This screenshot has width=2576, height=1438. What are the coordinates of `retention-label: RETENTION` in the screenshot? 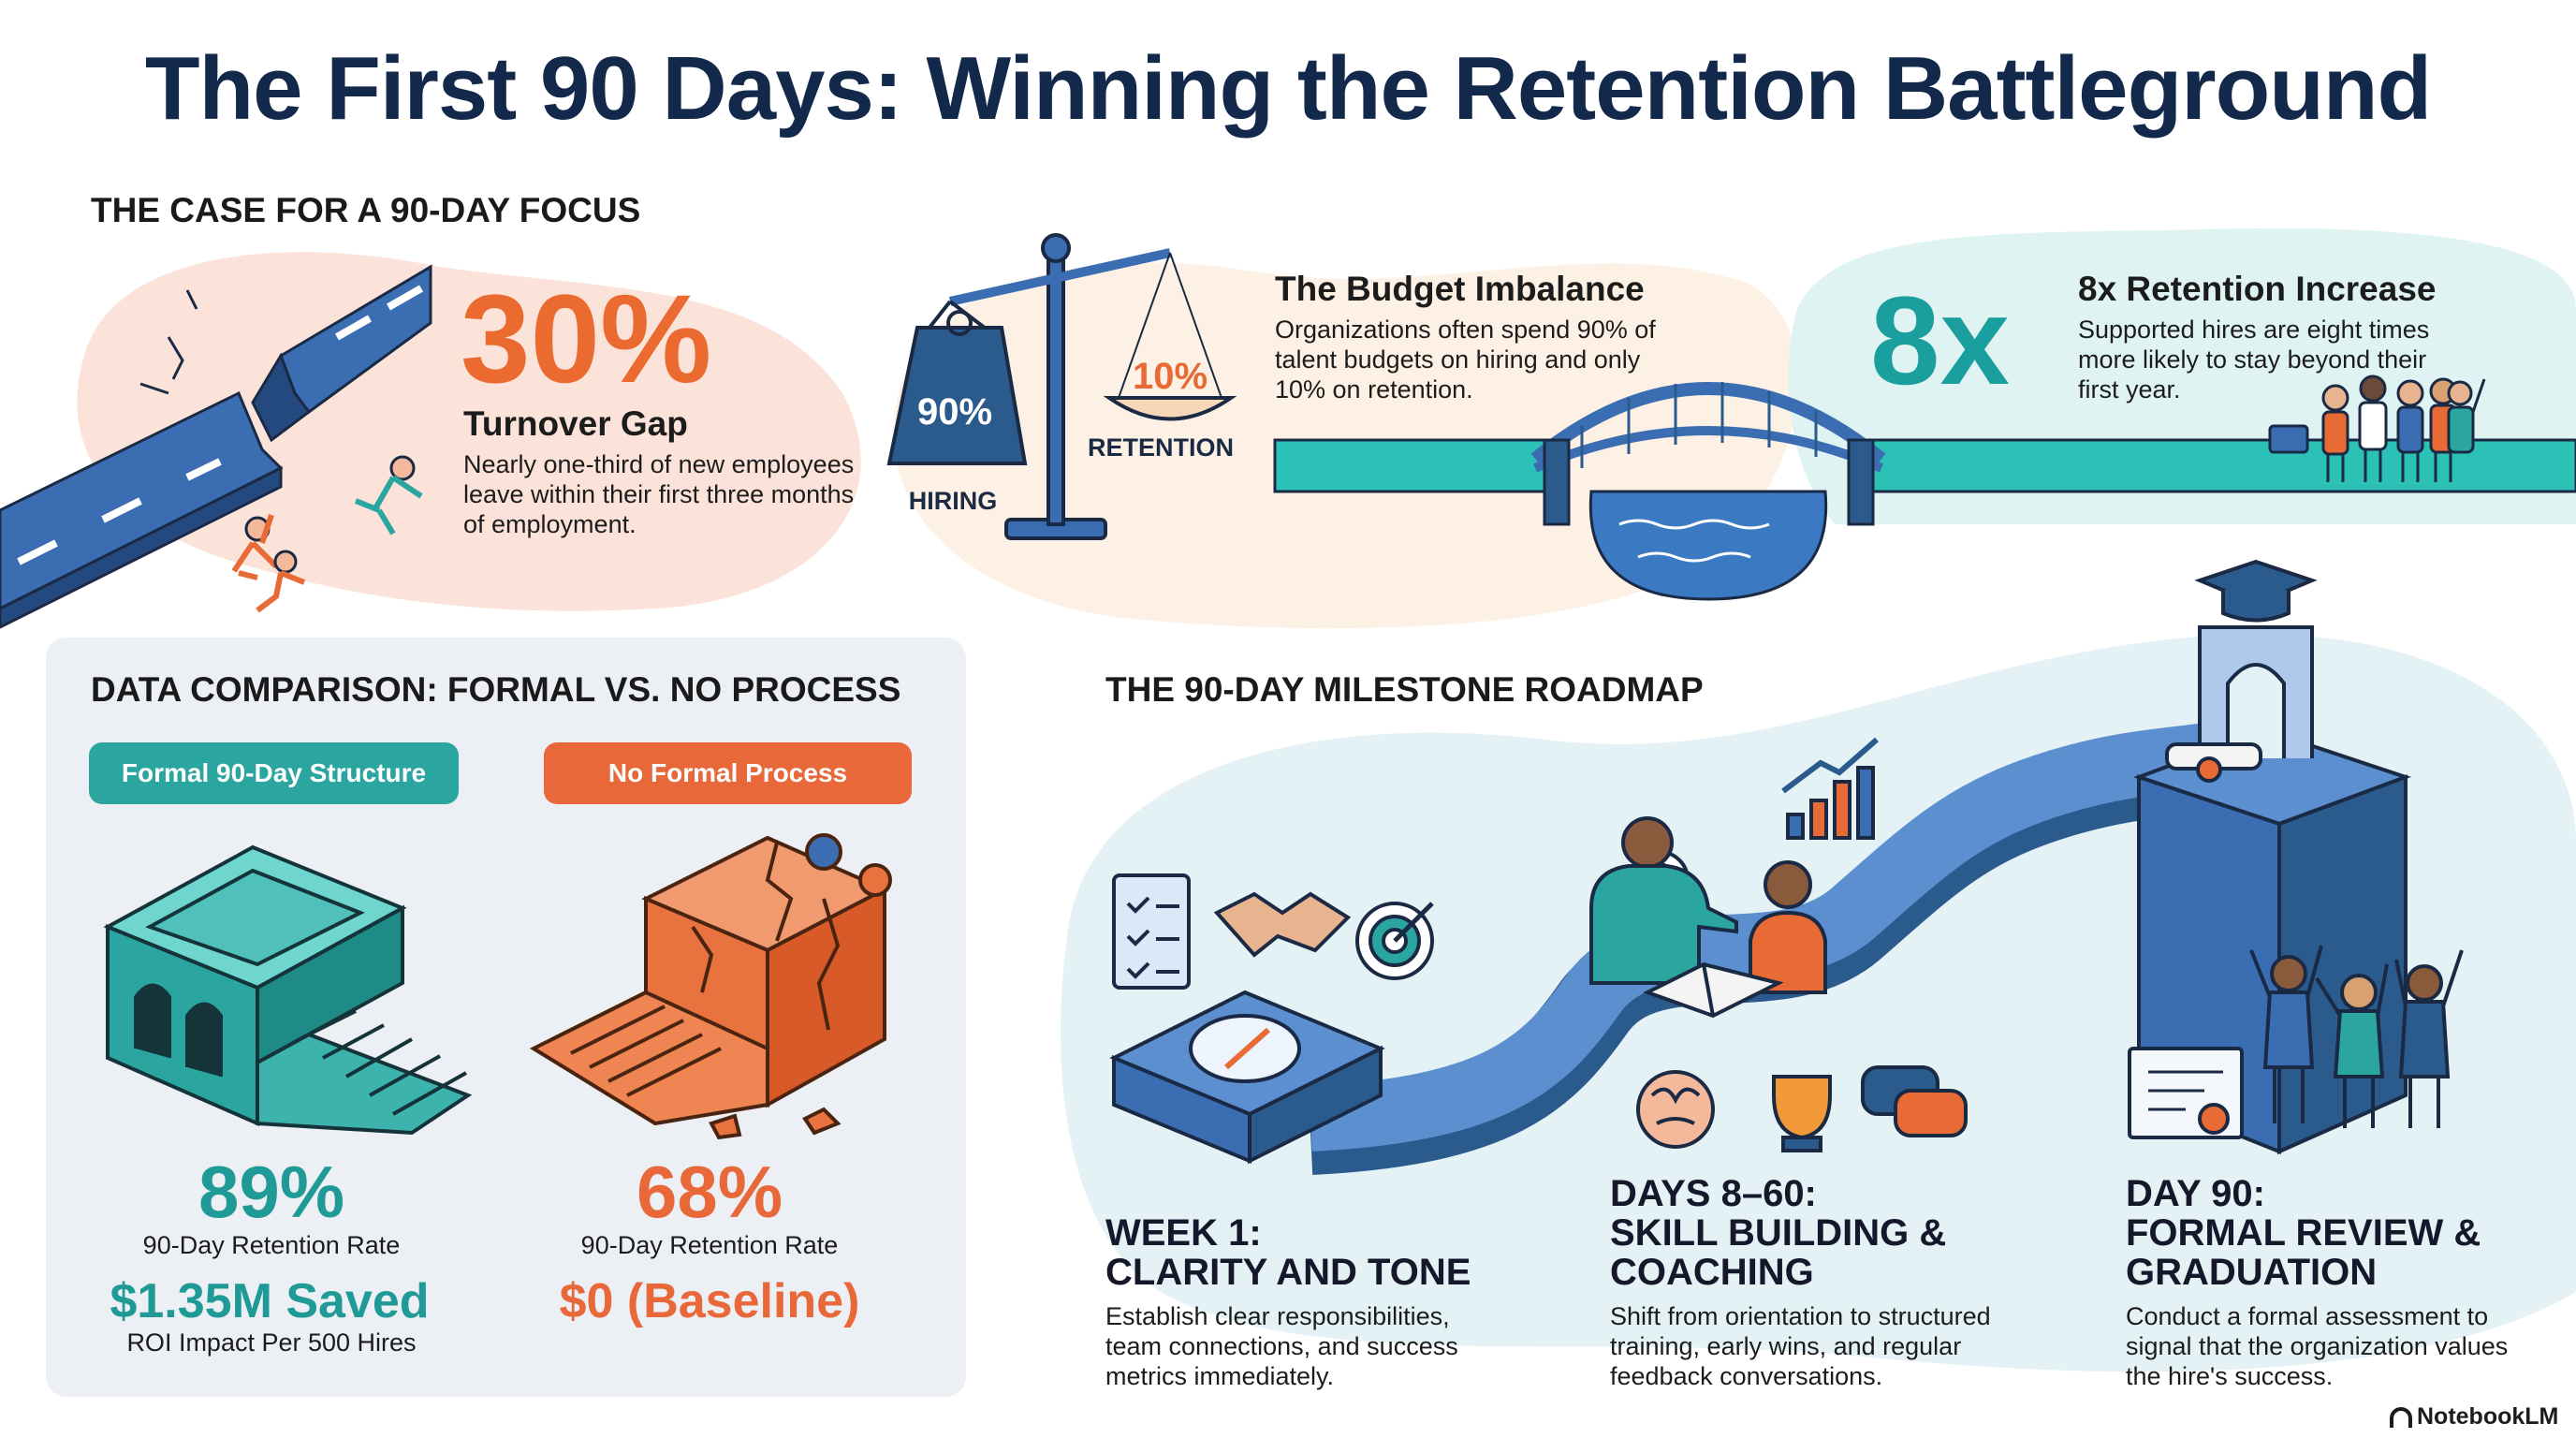 It's located at (1160, 447).